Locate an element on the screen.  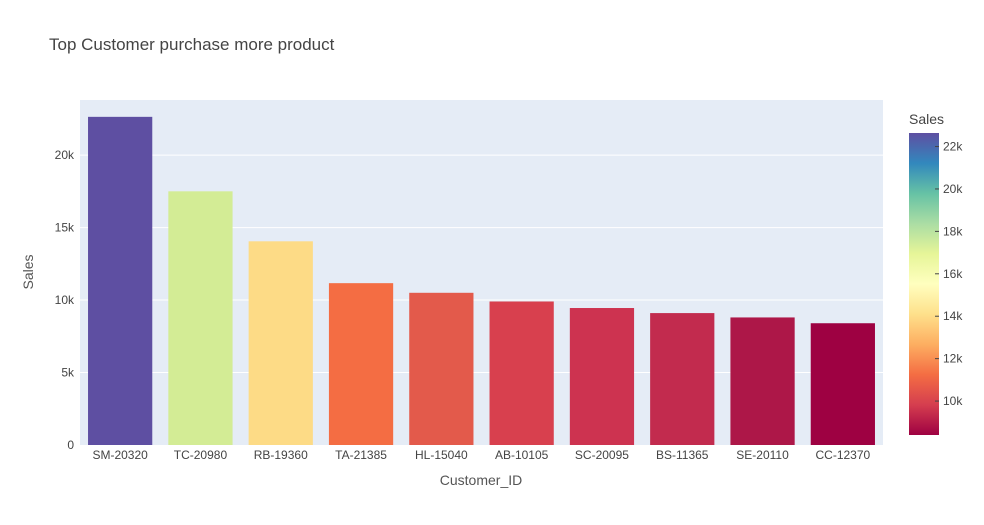
x-tick-label: TC-20980 is located at coordinates (201, 455).